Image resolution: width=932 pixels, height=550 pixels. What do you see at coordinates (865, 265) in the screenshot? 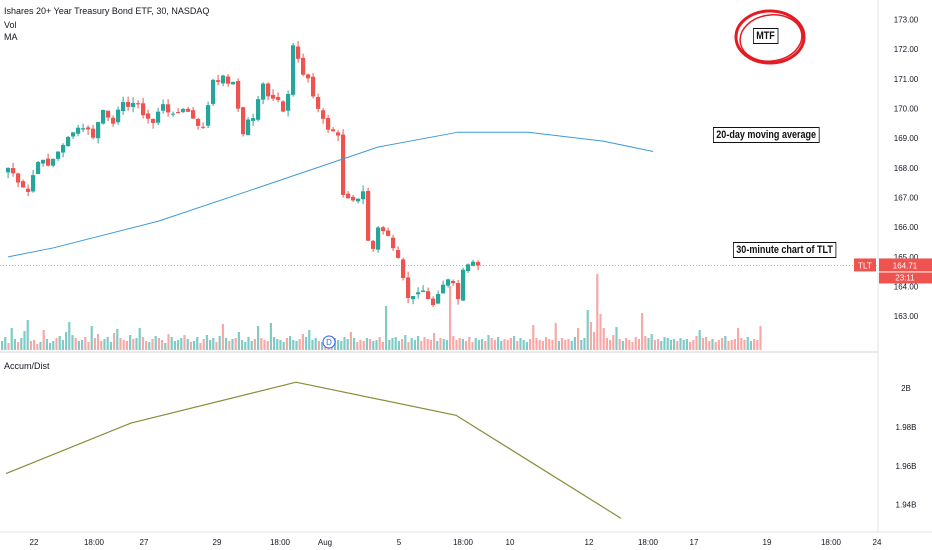
I see `symbol-tag-label: TLT` at bounding box center [865, 265].